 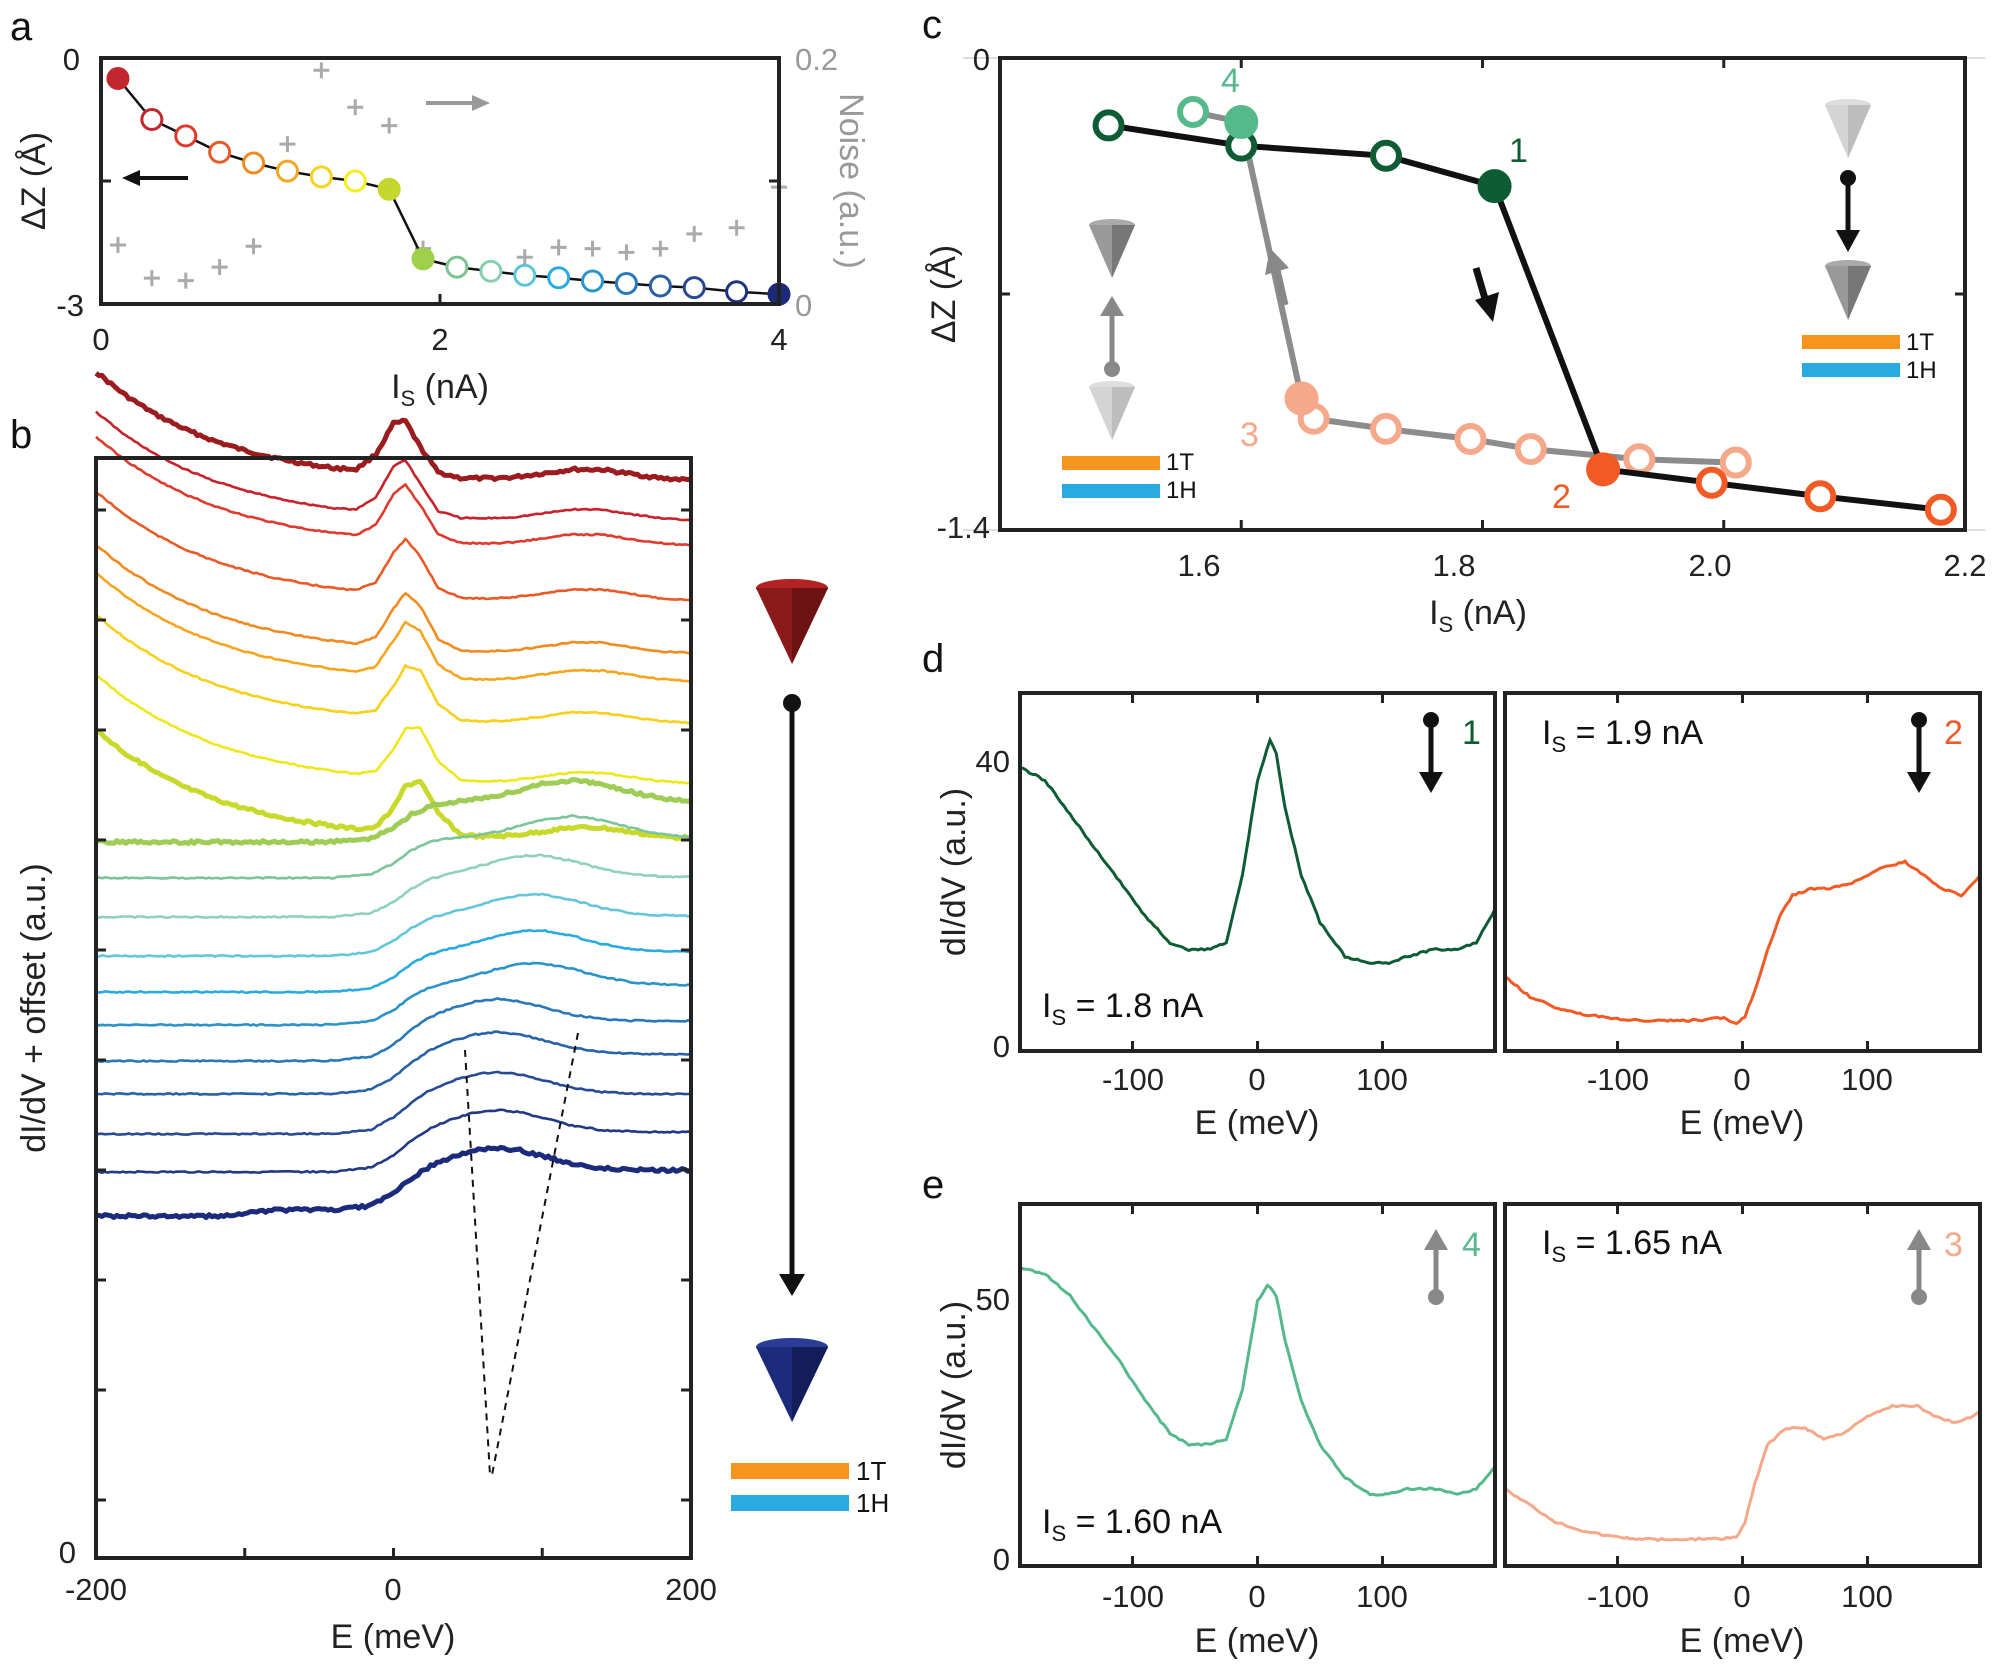 I want to click on peak-guide-right, so click(x=535, y=1254).